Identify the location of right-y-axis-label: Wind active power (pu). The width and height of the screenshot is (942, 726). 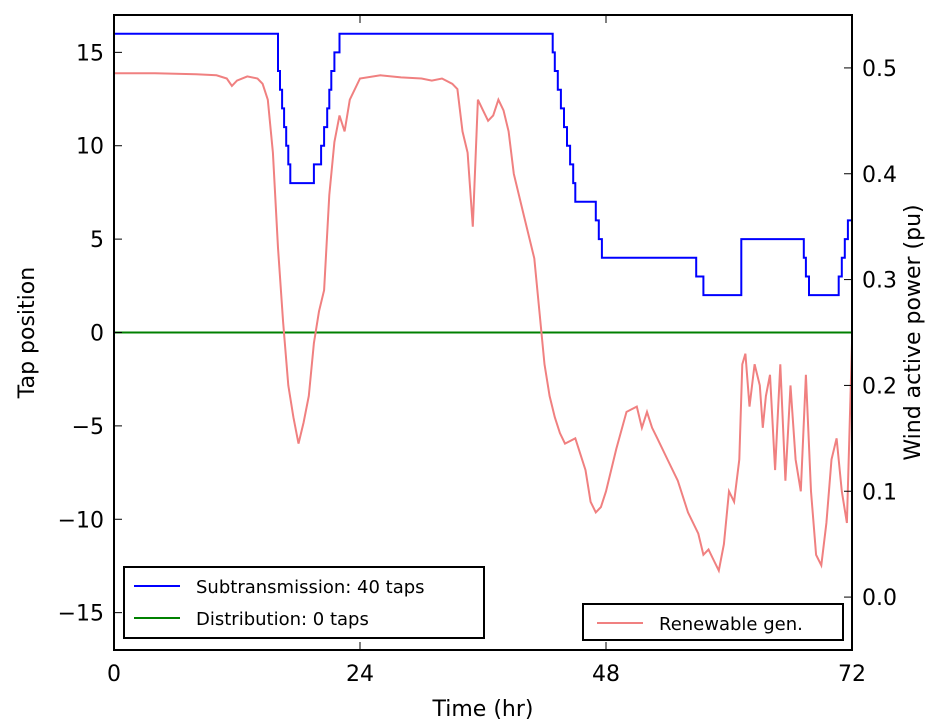
(913, 332).